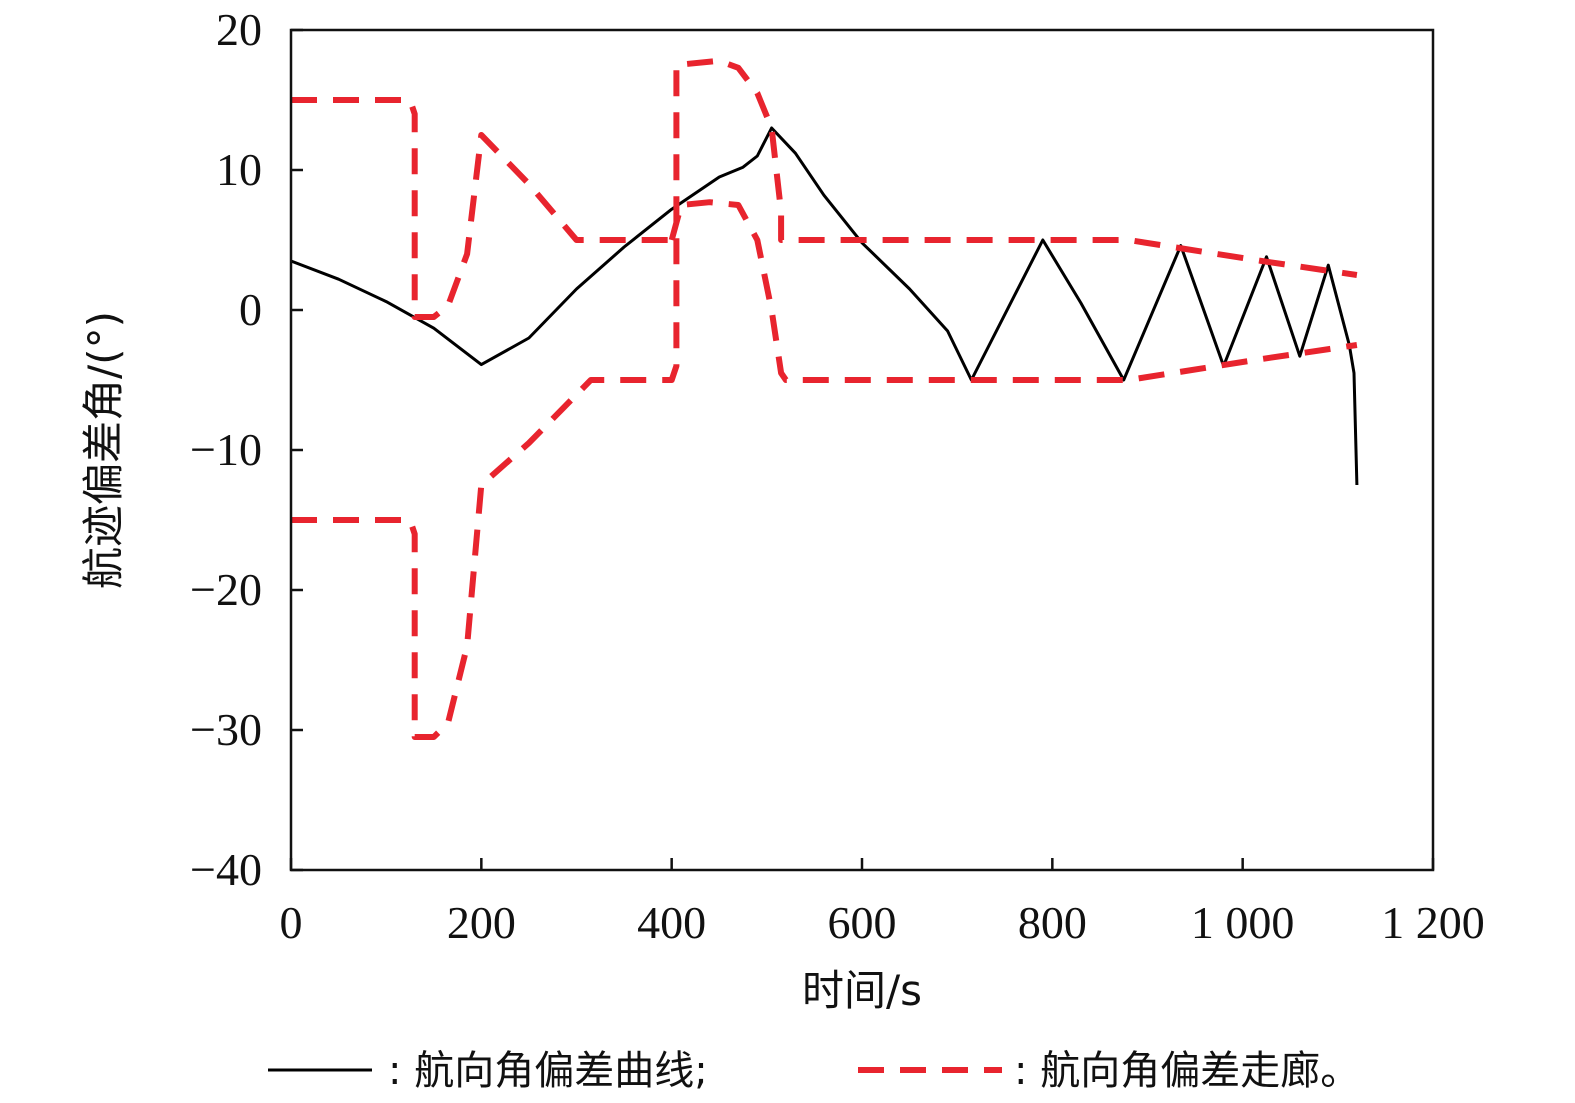 The width and height of the screenshot is (1575, 1103). What do you see at coordinates (250, 309) in the screenshot?
I see `y-tick-label: 0` at bounding box center [250, 309].